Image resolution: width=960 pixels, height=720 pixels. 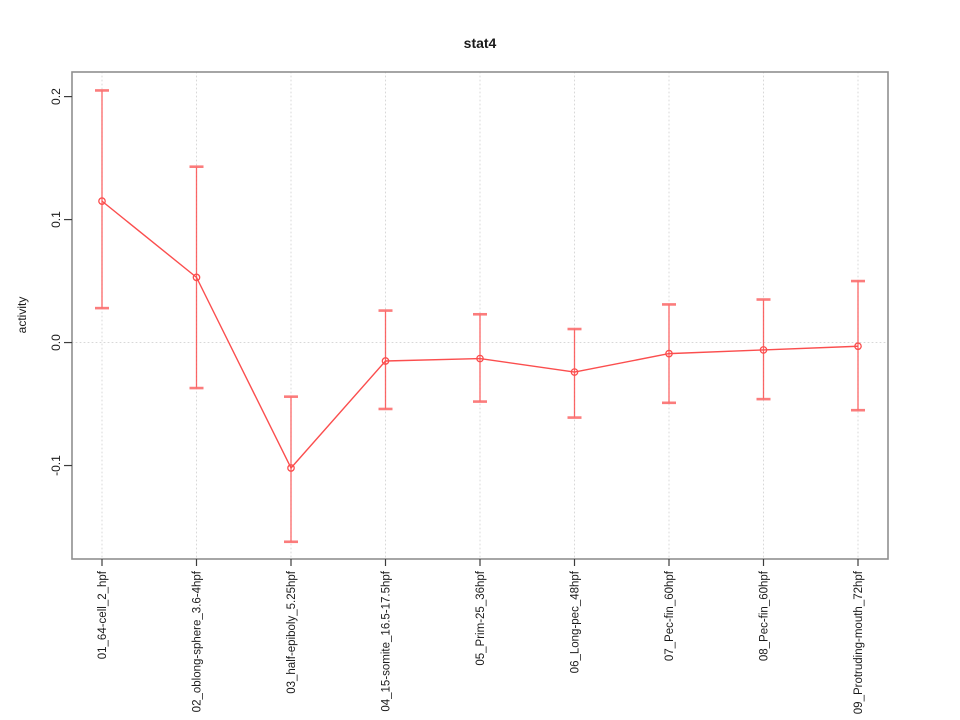 What do you see at coordinates (480, 43) in the screenshot?
I see `chart-title: stat4` at bounding box center [480, 43].